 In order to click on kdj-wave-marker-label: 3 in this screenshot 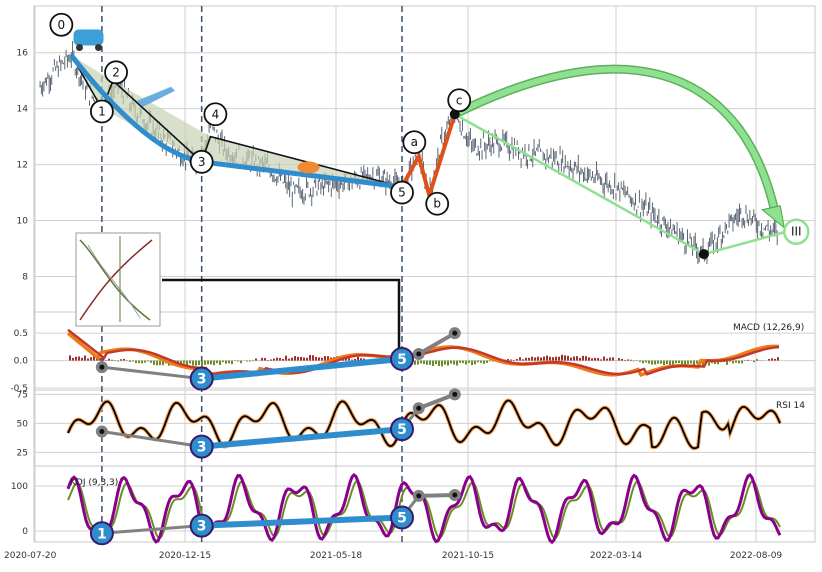, I will do `click(202, 527)`.